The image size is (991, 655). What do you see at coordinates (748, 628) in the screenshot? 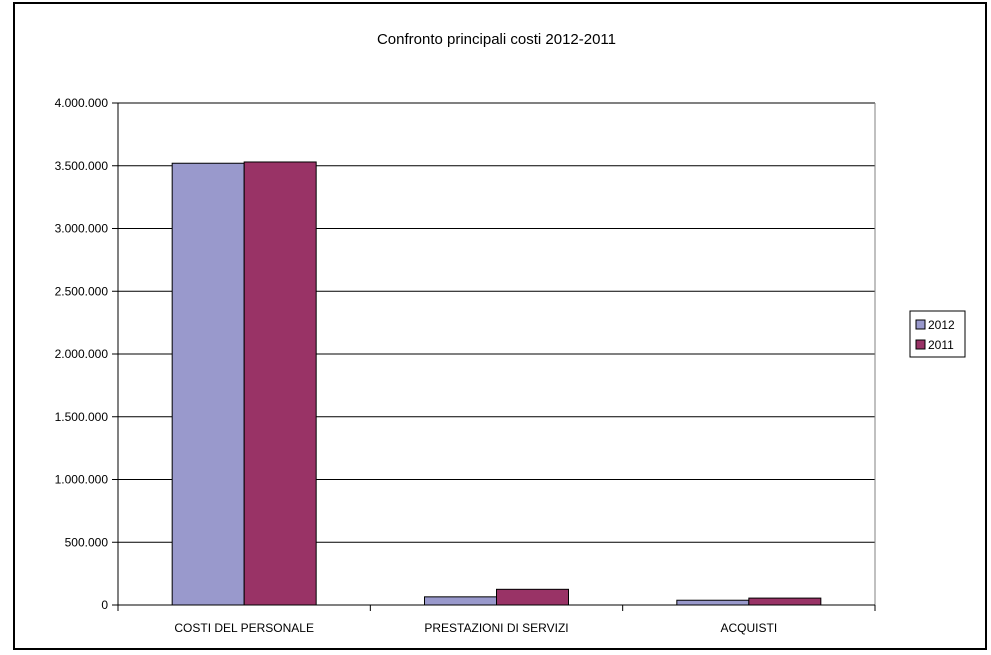
I see `x-category-label: ACQUISTI` at bounding box center [748, 628].